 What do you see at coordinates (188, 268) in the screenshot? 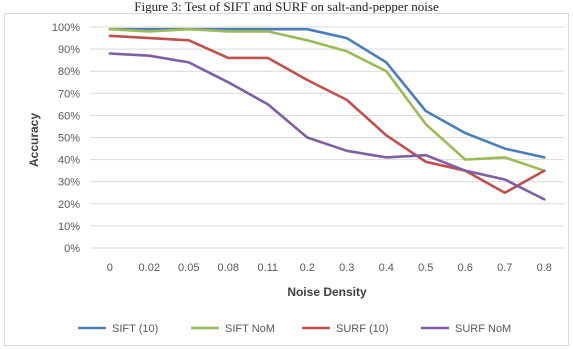
I see `x-tick-label: 0.05` at bounding box center [188, 268].